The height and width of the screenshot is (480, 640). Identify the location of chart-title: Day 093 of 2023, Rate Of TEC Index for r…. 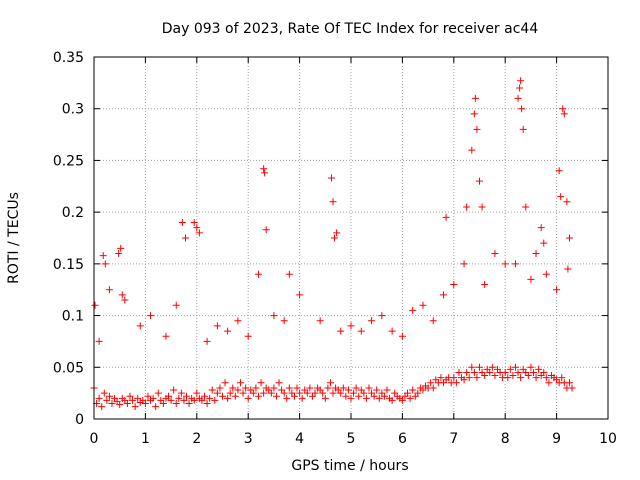
(350, 29).